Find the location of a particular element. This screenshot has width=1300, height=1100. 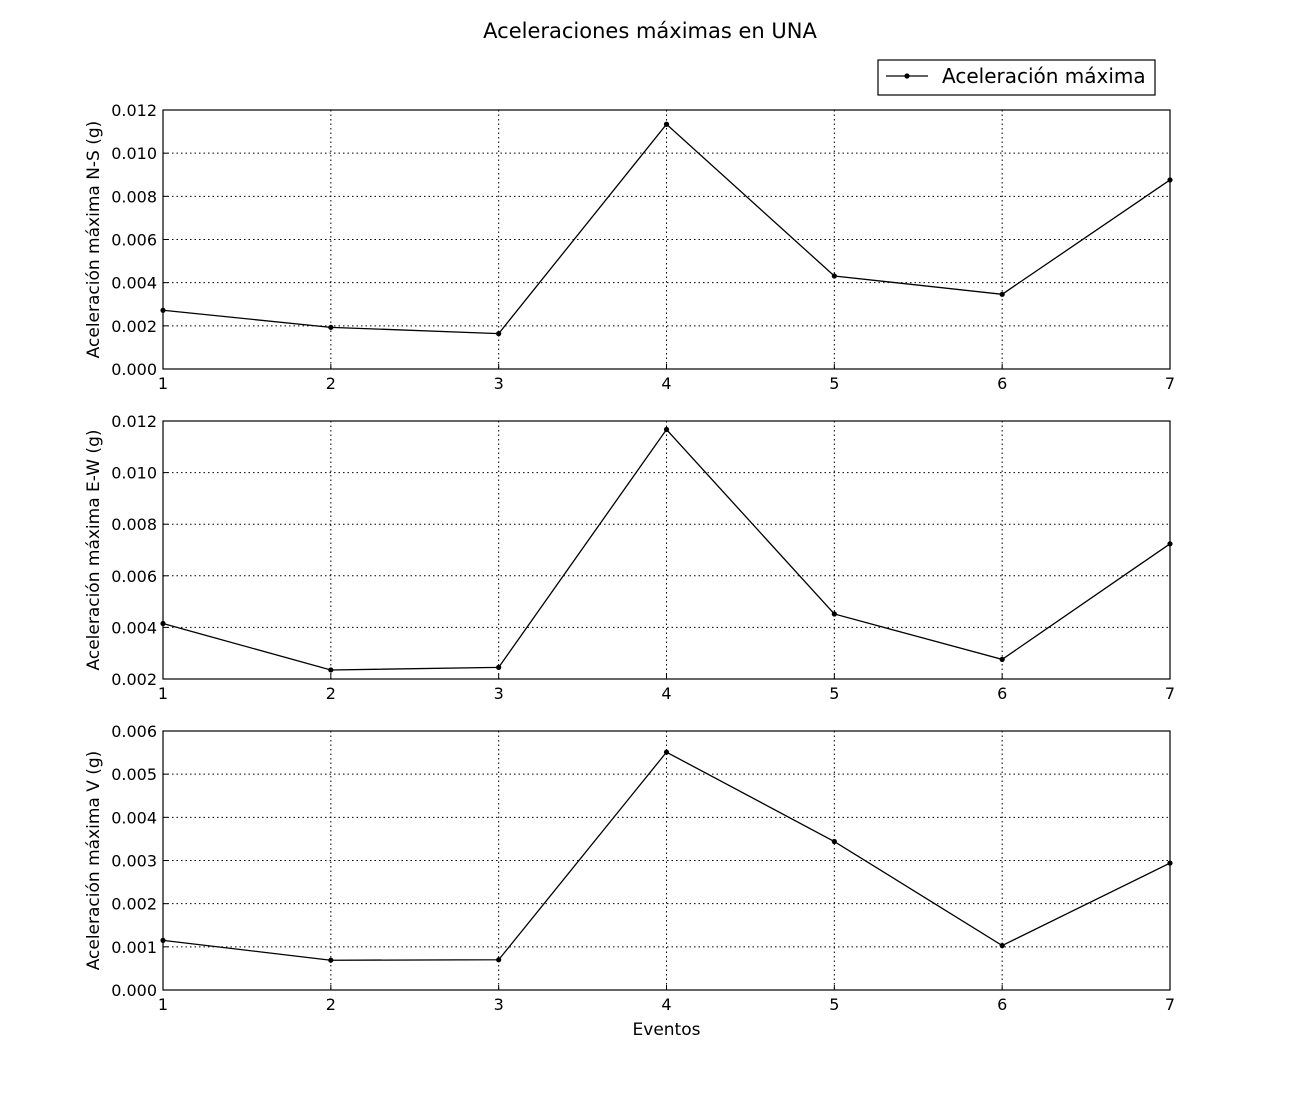

legend-dot-marker is located at coordinates (907, 76).